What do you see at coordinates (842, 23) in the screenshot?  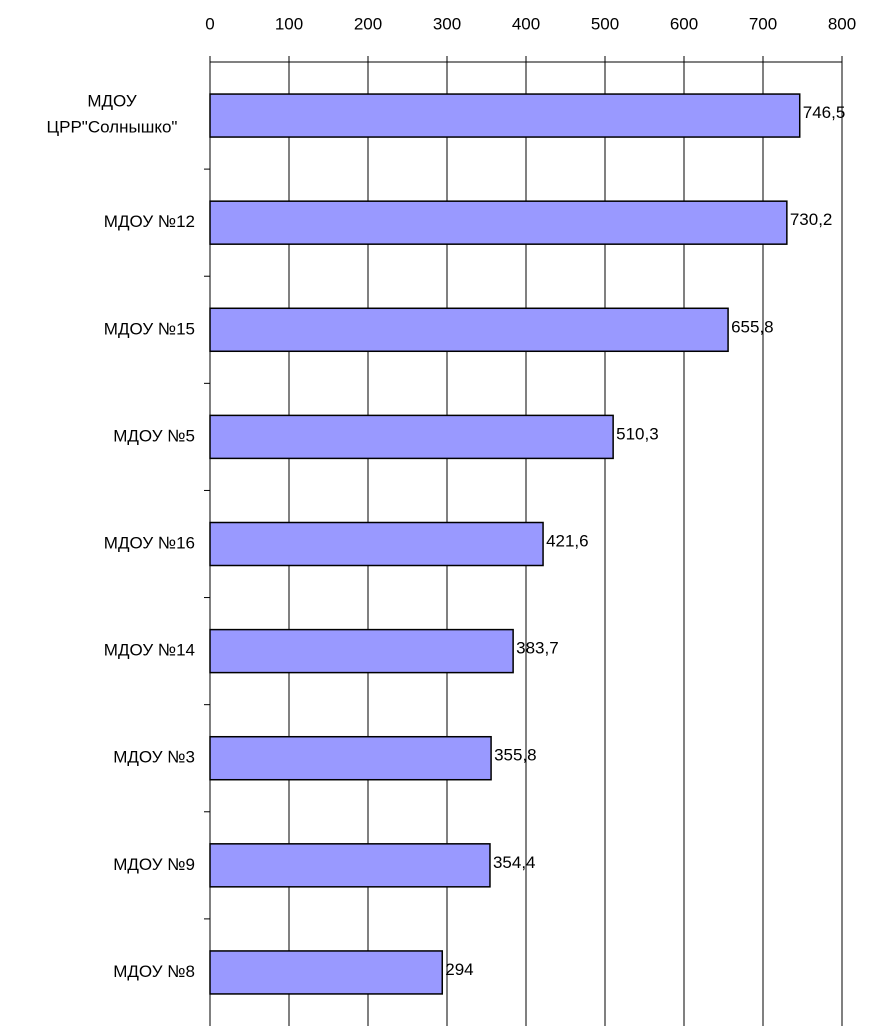 I see `x-tick-label: 800` at bounding box center [842, 23].